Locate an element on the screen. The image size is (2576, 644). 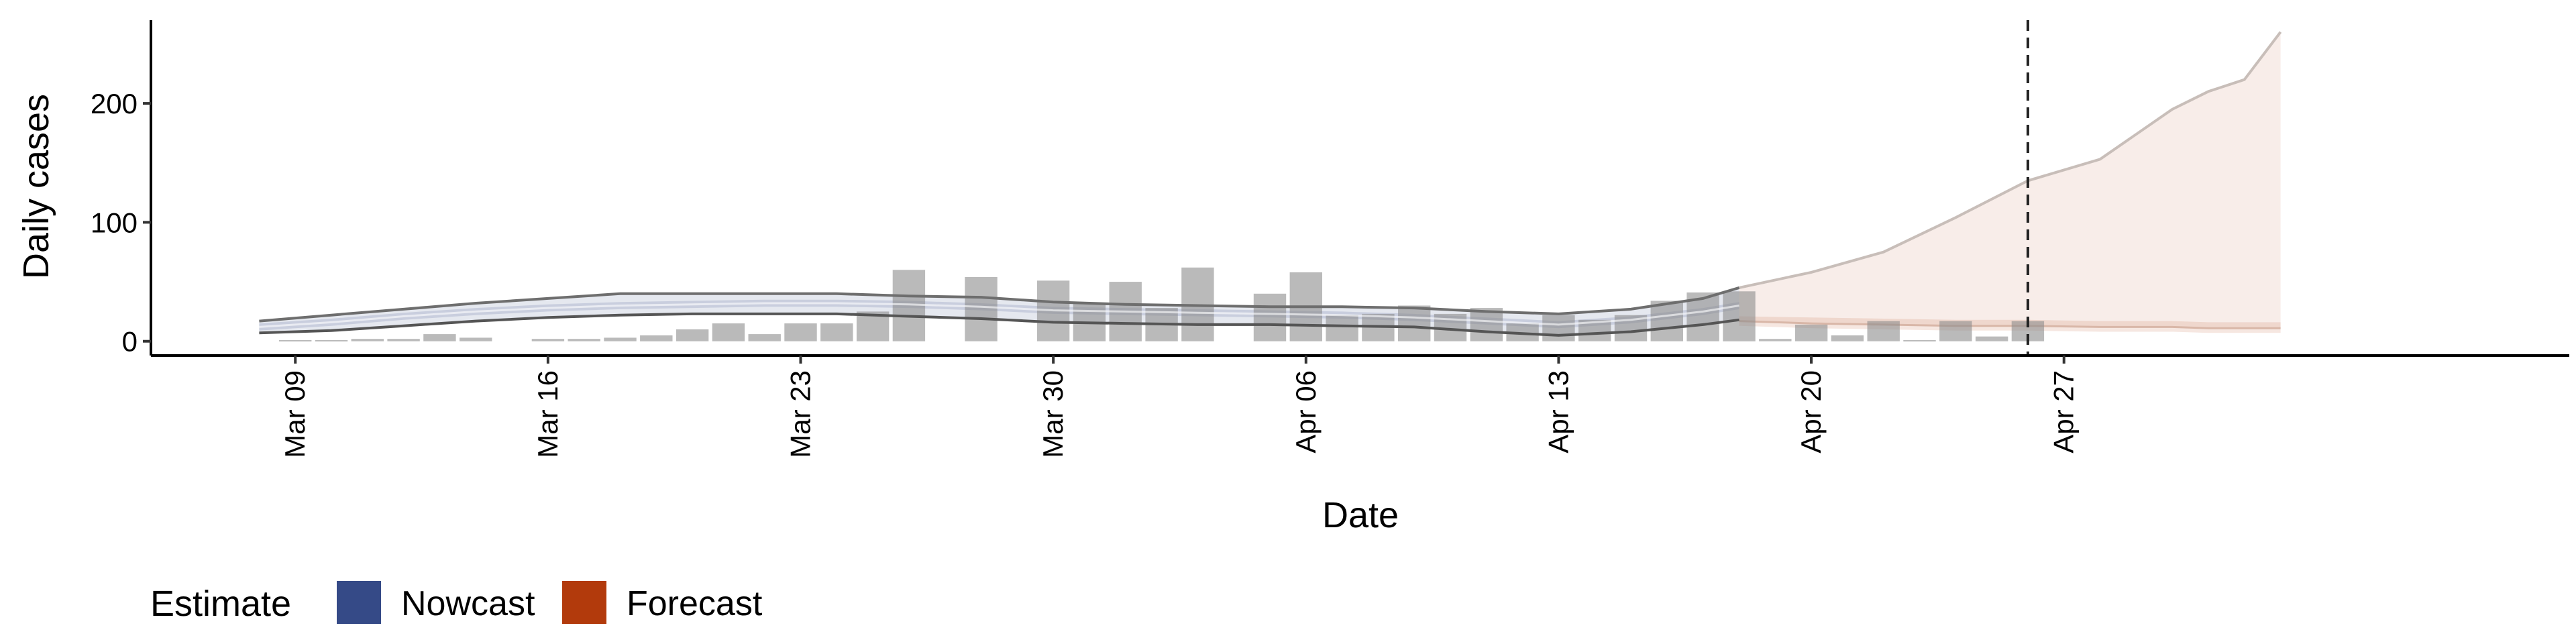
x-tick-label: Apr 20 is located at coordinates (1811, 411).